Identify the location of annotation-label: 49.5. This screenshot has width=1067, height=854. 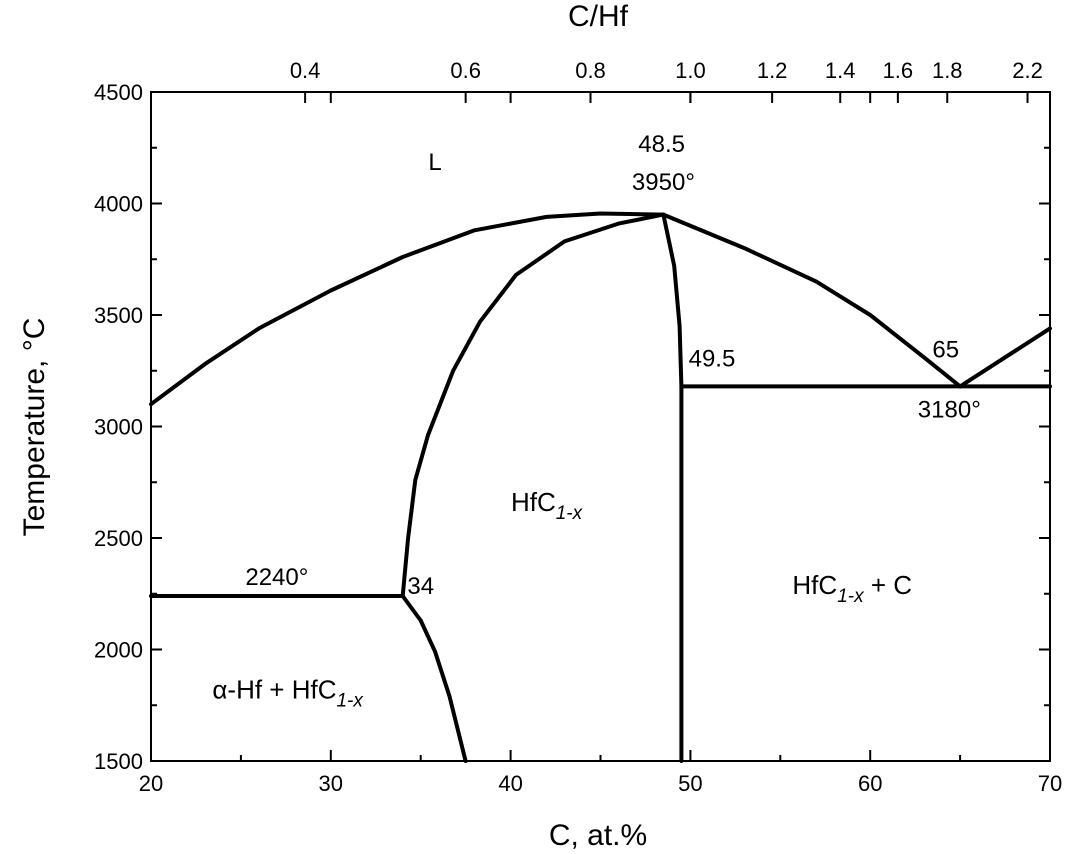
(712, 358).